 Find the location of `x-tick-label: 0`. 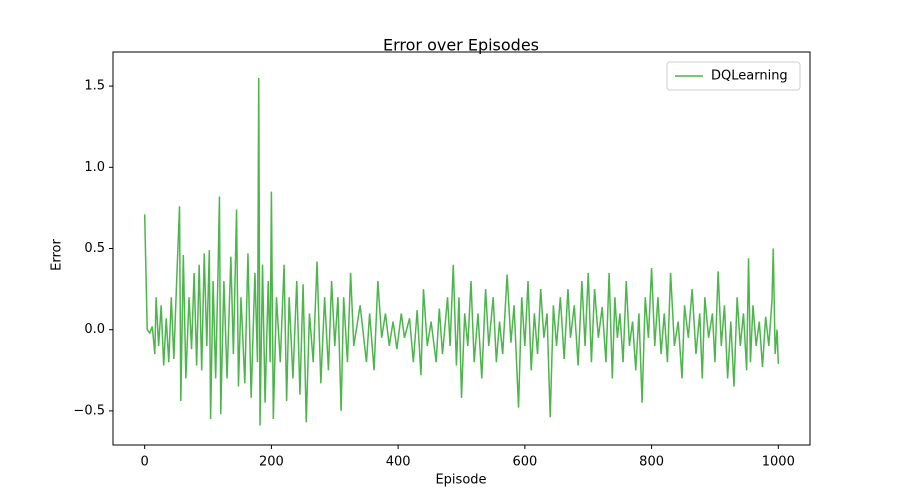

x-tick-label: 0 is located at coordinates (145, 462).